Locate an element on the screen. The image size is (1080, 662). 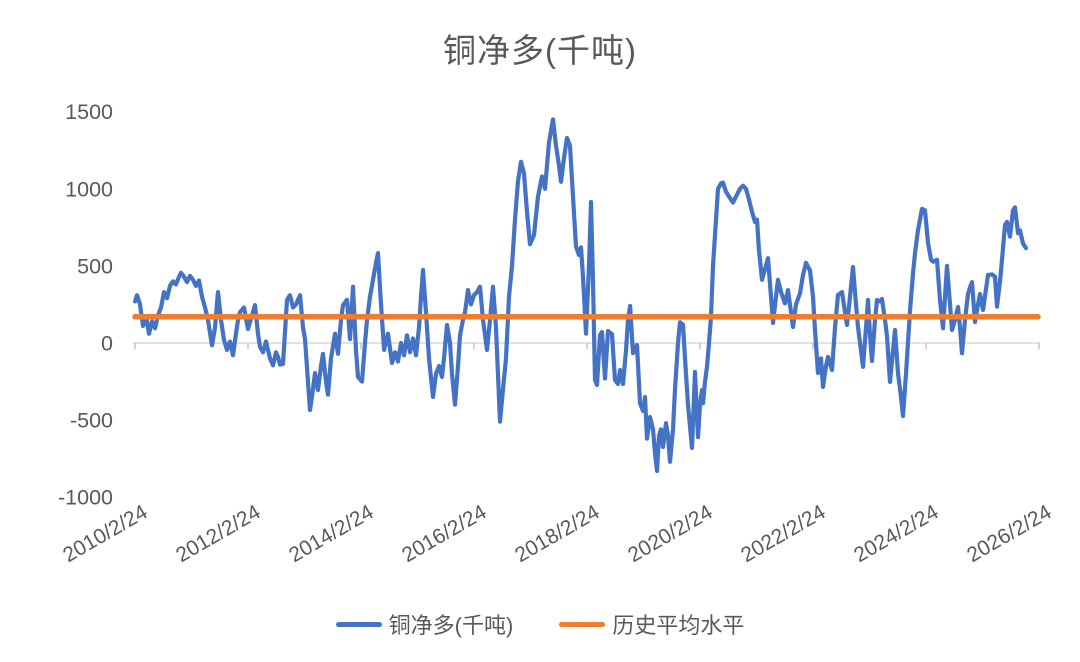
y-axis-label: -500 is located at coordinates (91, 421).